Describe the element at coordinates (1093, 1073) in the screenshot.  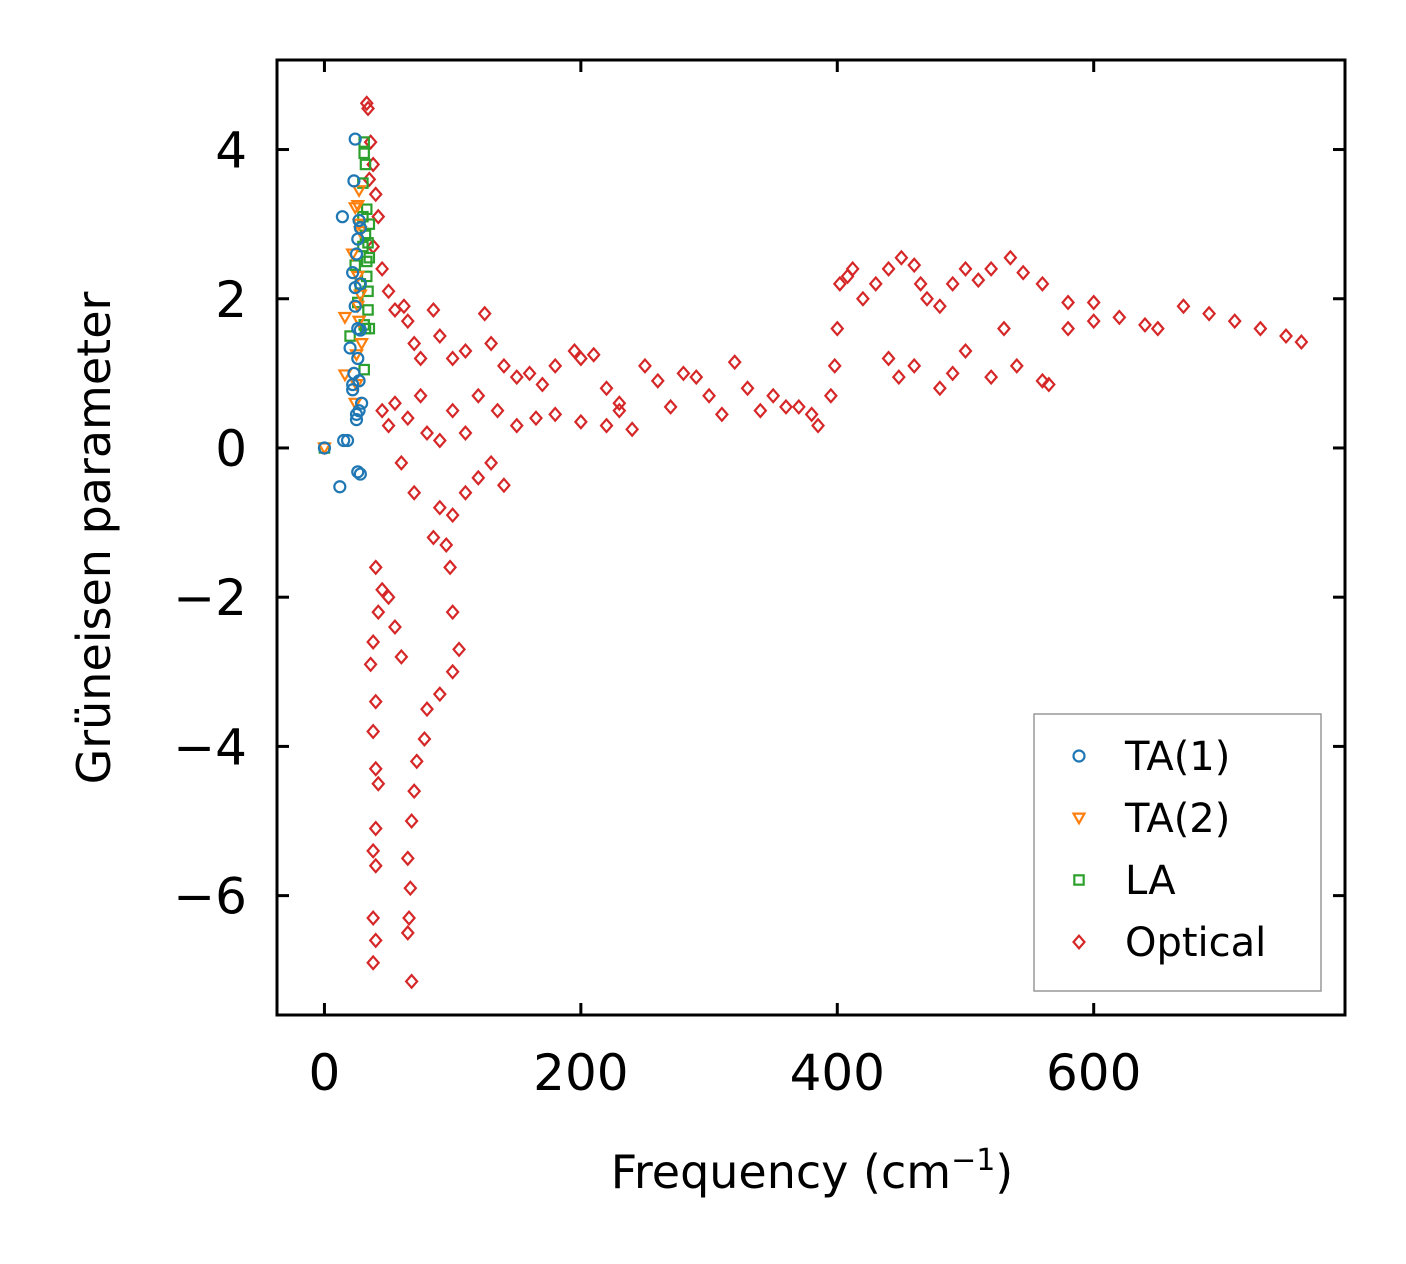
I see `x-tick-label: 600` at that location.